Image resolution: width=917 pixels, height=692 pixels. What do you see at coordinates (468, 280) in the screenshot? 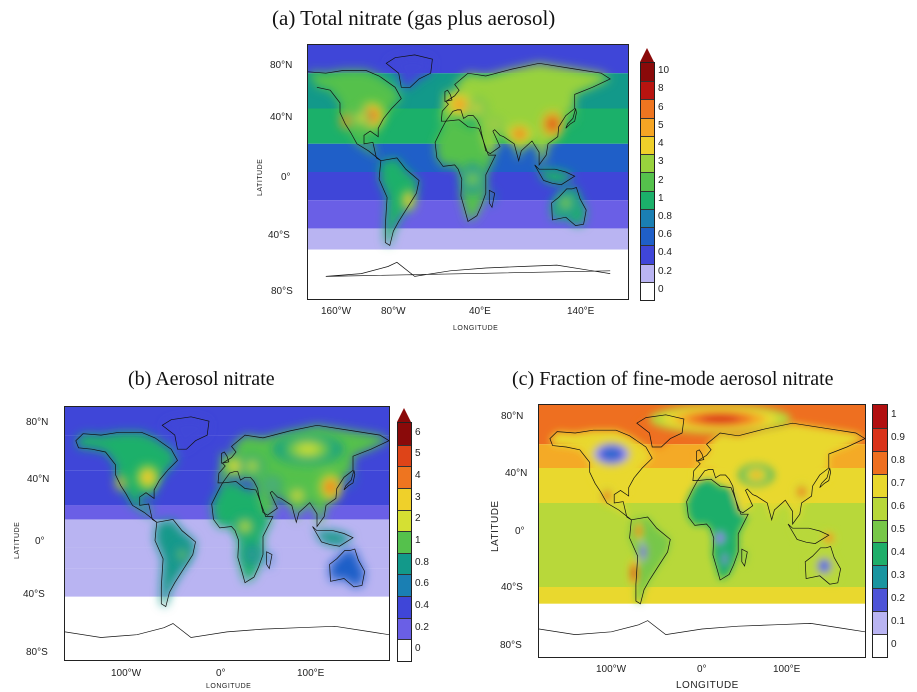
I see `antarctica-region` at bounding box center [468, 280].